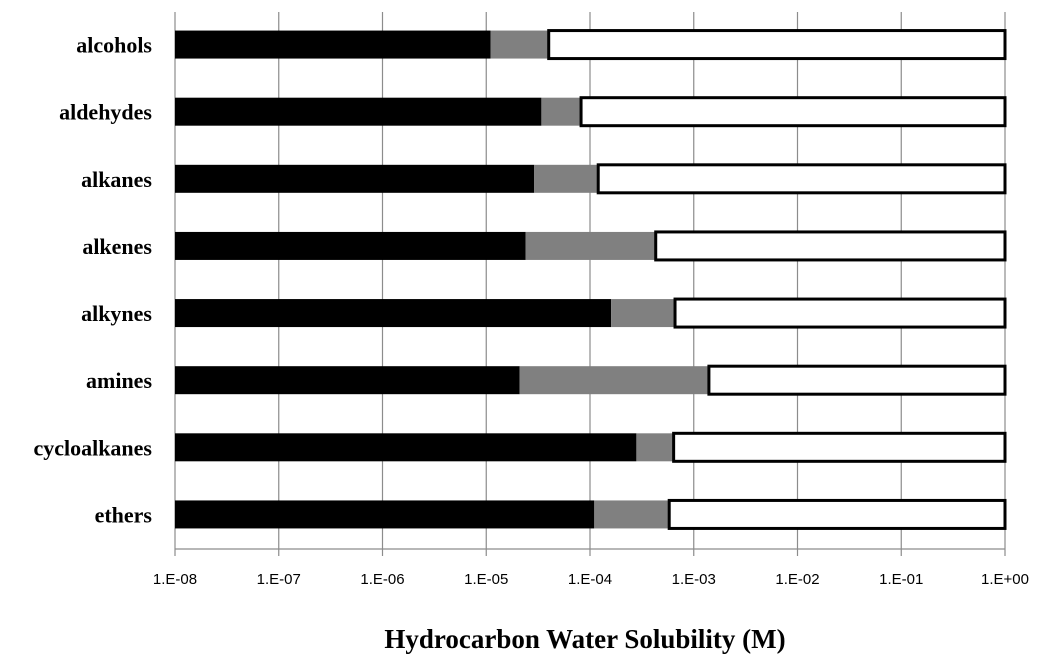 The image size is (1051, 661). What do you see at coordinates (797, 579) in the screenshot?
I see `x-tick-label: 1.E-02` at bounding box center [797, 579].